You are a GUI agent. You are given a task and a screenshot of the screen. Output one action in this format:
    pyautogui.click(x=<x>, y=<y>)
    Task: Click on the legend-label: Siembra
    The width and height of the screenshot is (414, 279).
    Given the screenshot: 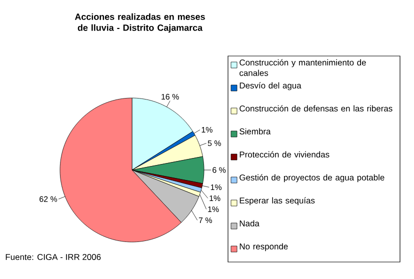 What is the action you would take?
    pyautogui.click(x=255, y=131)
    